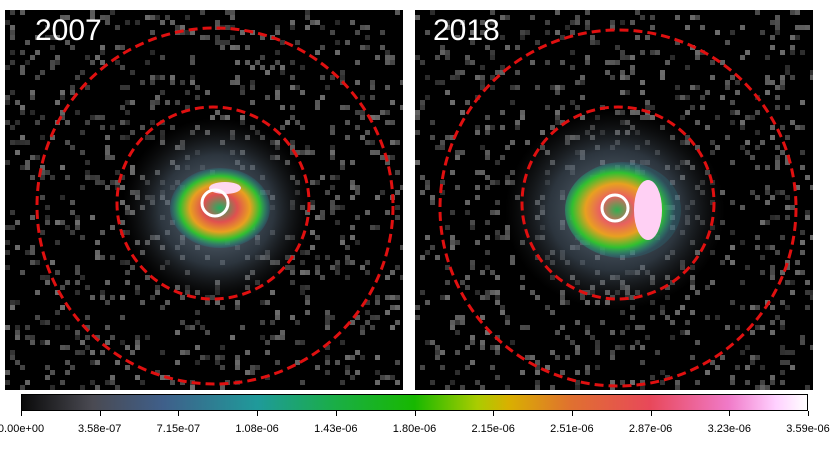  Describe the element at coordinates (729, 429) in the screenshot. I see `colorbar-tick-label: 3.23e-06` at that location.